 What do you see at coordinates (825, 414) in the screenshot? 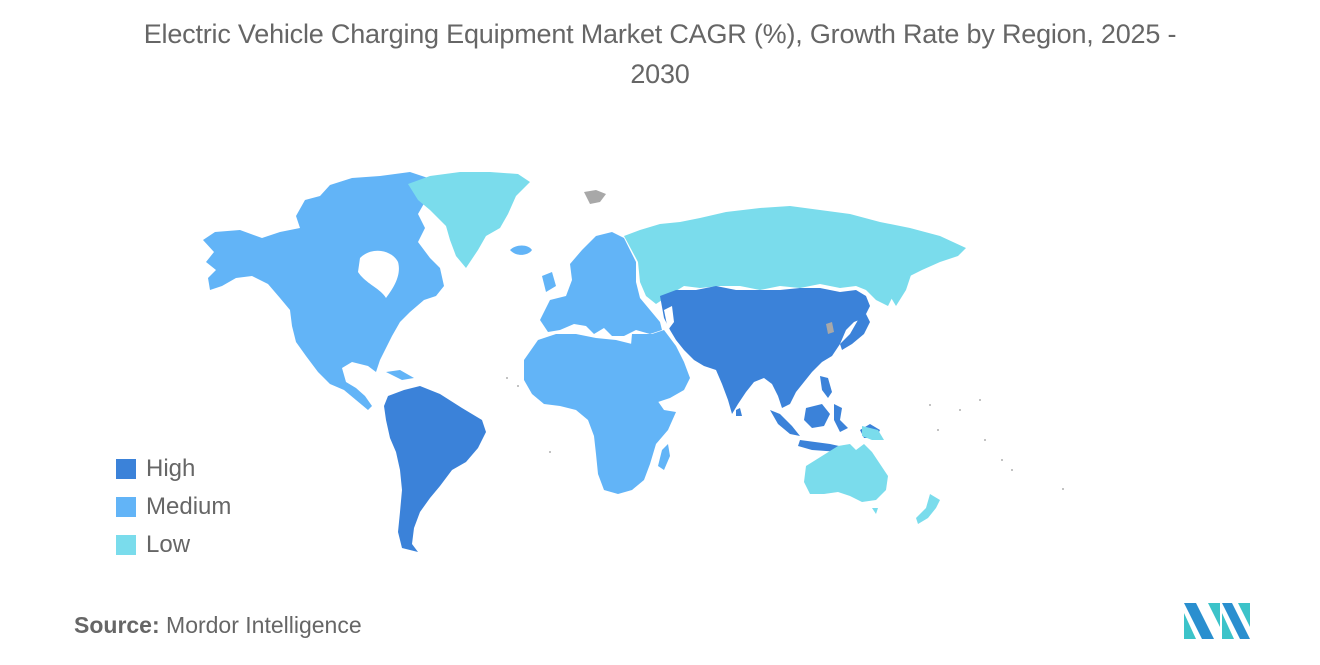
I see `region-southeast-asia` at bounding box center [825, 414].